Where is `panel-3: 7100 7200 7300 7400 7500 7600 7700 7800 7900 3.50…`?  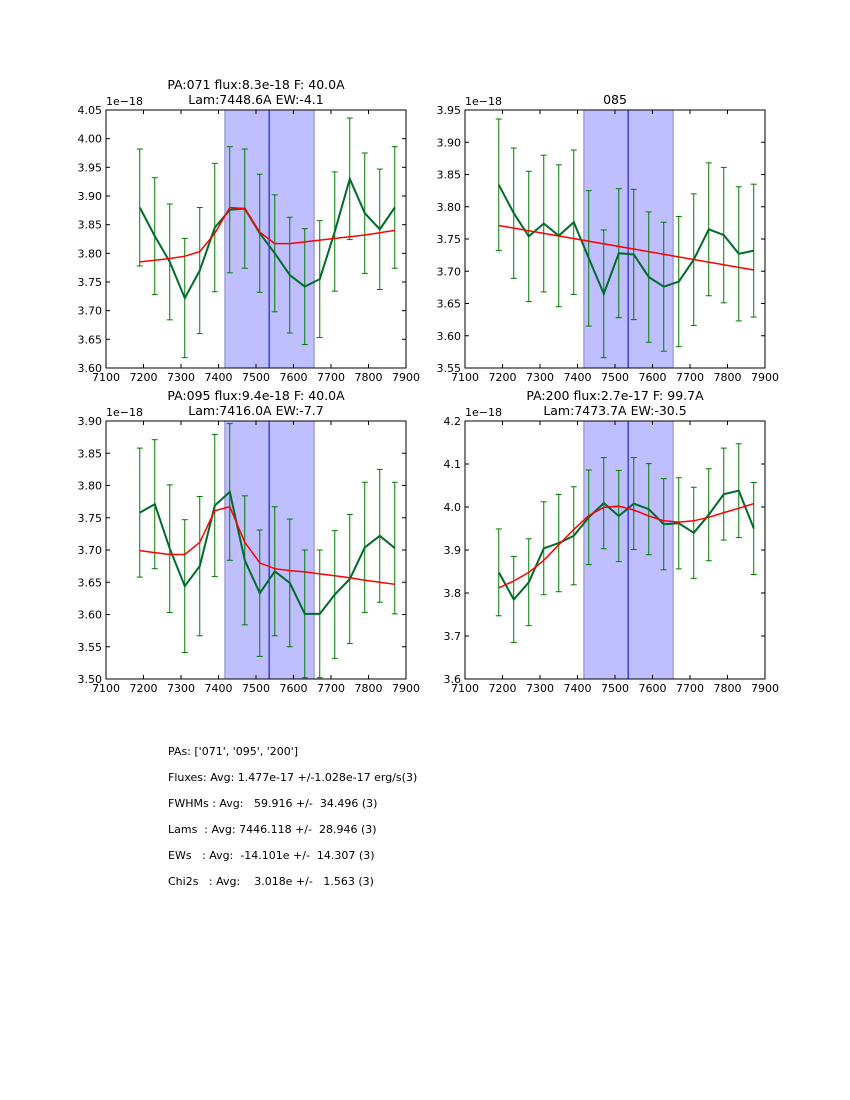
panel-3: 7100 7200 7300 7400 7500 7600 7700 7800 7900 3.50… is located at coordinates (249, 541).